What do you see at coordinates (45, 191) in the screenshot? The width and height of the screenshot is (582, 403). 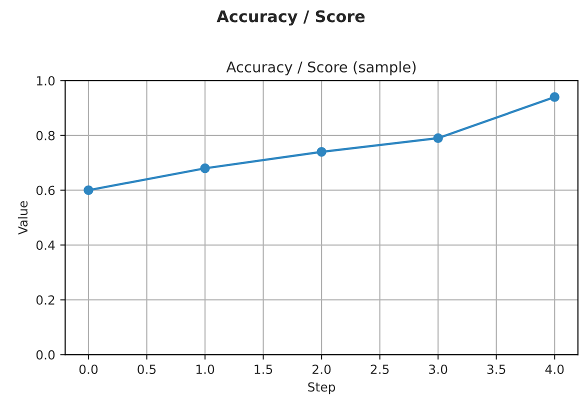 I see `y-tick-label: 0.6` at bounding box center [45, 191].